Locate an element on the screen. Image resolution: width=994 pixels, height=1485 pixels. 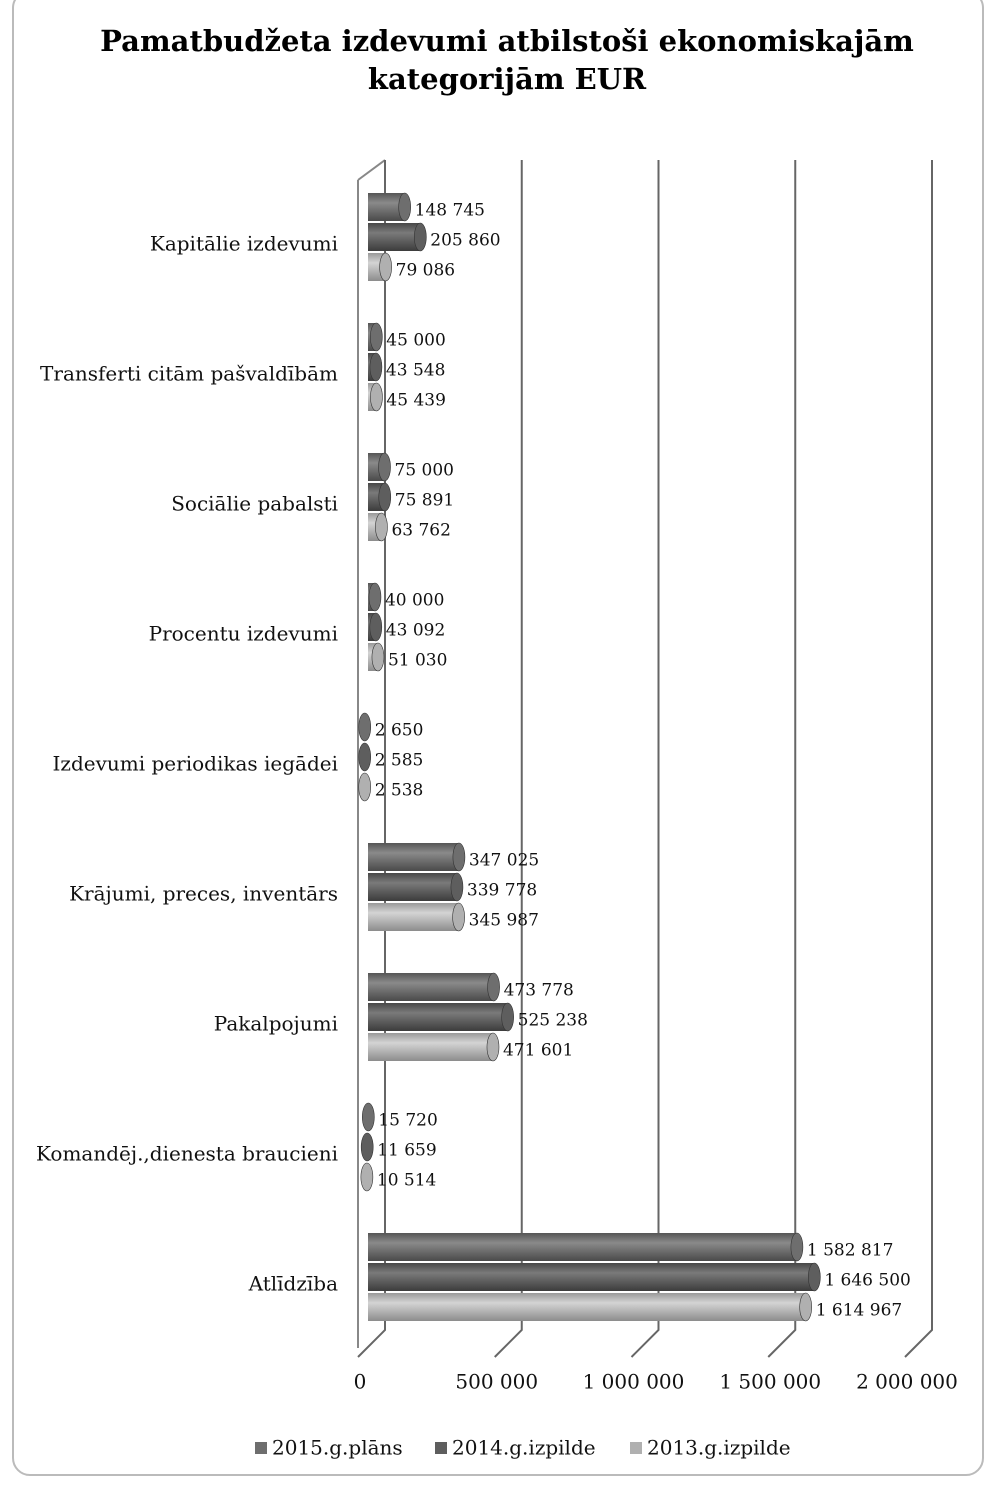
category-label: Atlīdzība is located at coordinates (293, 1284).